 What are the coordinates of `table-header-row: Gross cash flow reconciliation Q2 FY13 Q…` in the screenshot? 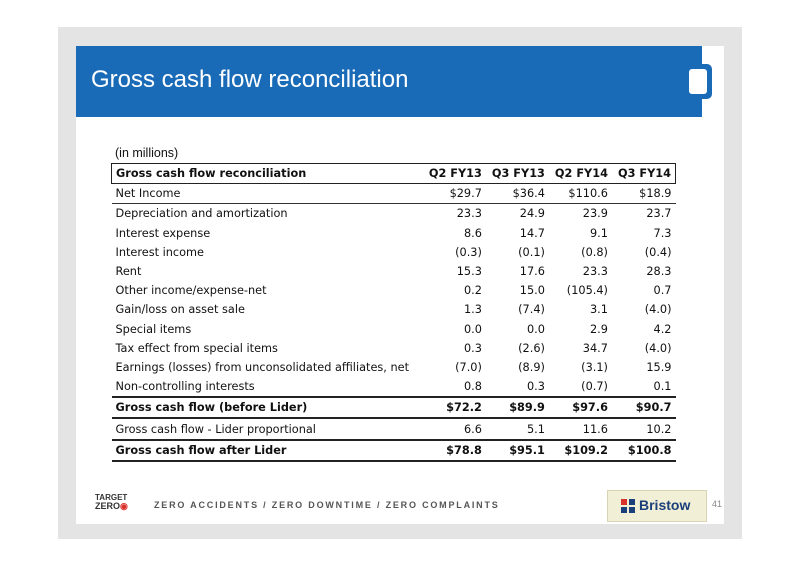 It's located at (393, 173).